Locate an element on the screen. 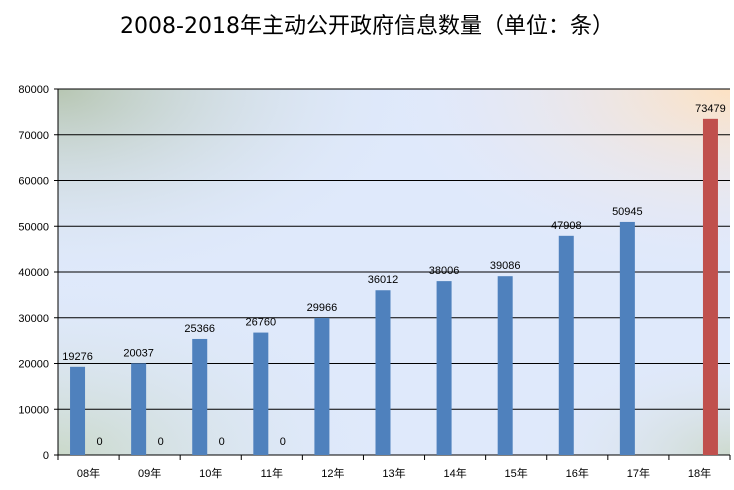  x-tick-label: 15年 is located at coordinates (516, 473).